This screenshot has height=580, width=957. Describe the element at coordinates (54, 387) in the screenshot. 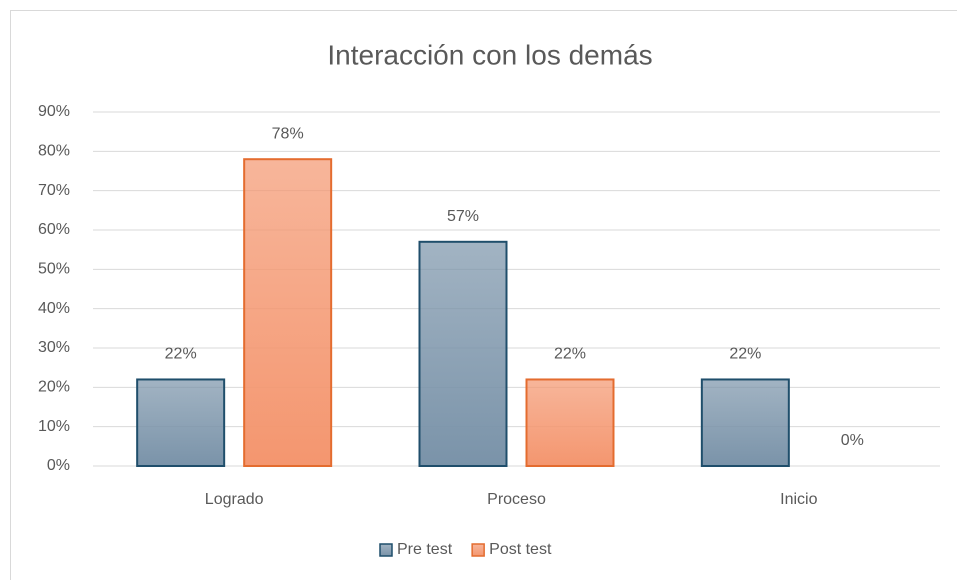

I see `y-tick-label: 20%` at that location.